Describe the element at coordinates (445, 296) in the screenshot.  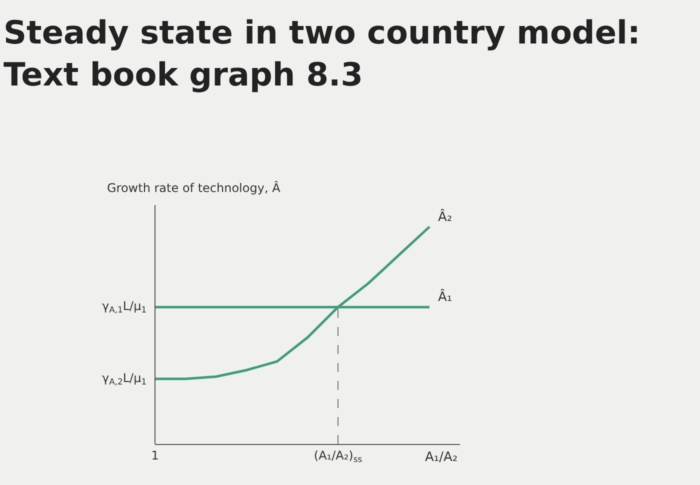
I see `series-label: Â₁` at that location.